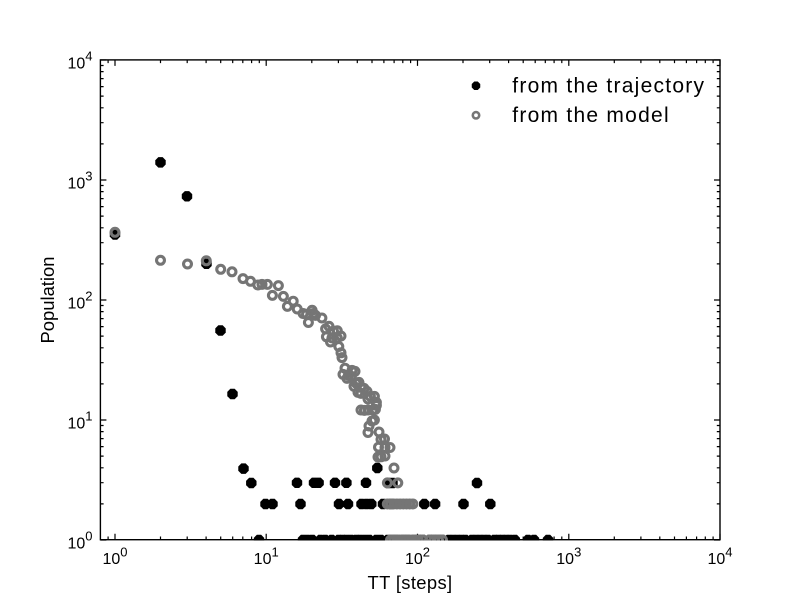  What do you see at coordinates (608, 85) in the screenshot?
I see `svg-text: from the trajectory` at bounding box center [608, 85].